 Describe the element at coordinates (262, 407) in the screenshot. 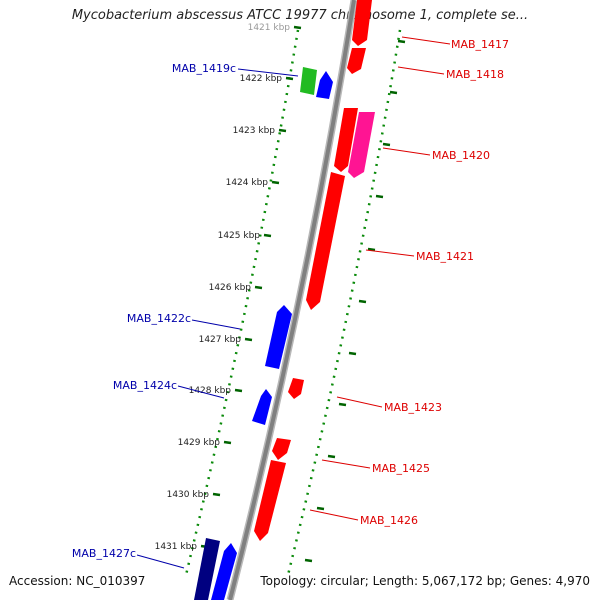

I see `gene-arrow-mab-1424c` at that location.